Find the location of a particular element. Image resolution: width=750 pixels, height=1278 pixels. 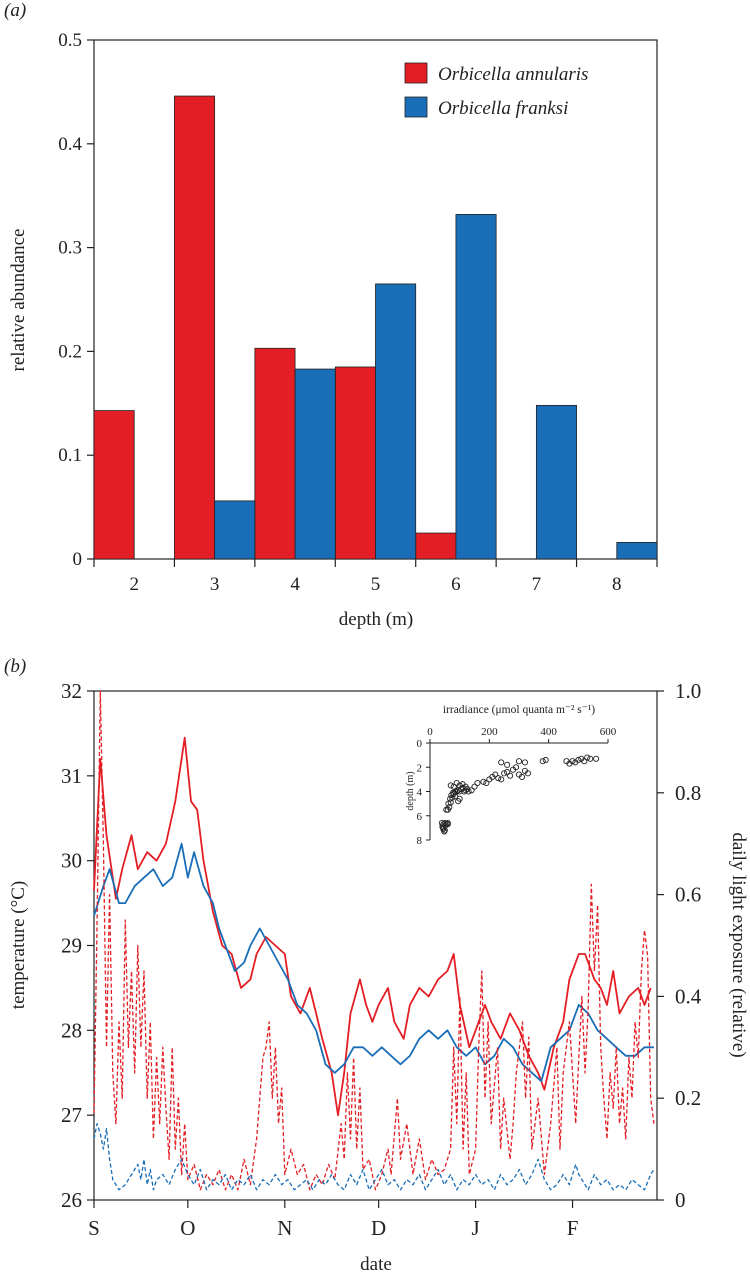

panel-a-legend: Orbicella annularis Orbicella franksi is located at coordinates (496, 90).